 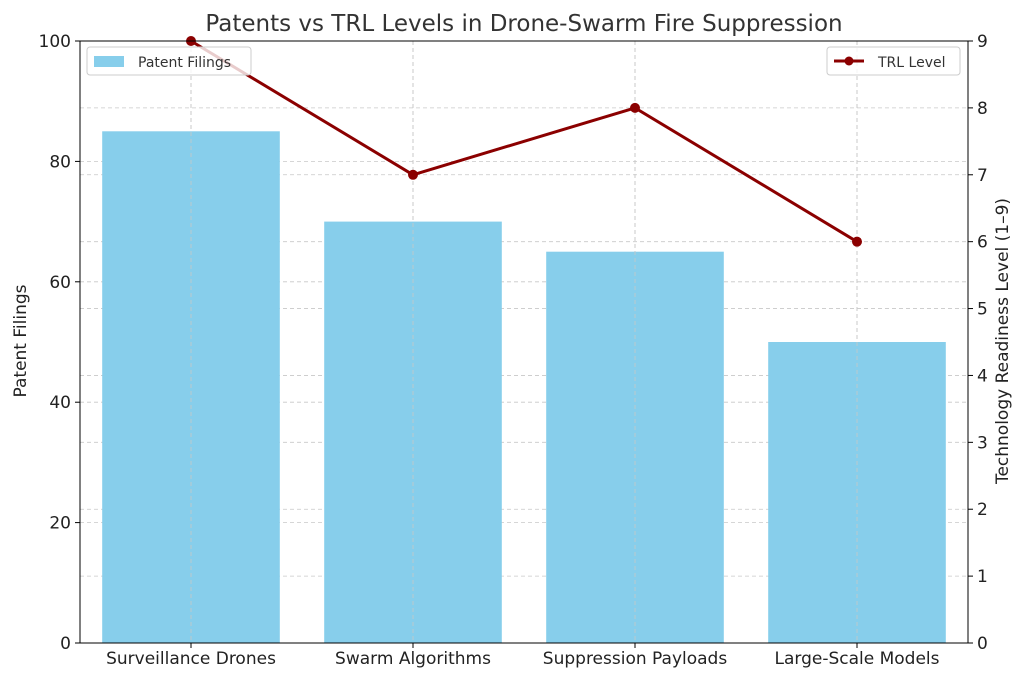 I want to click on right-tick-label: 7, so click(x=982, y=176).